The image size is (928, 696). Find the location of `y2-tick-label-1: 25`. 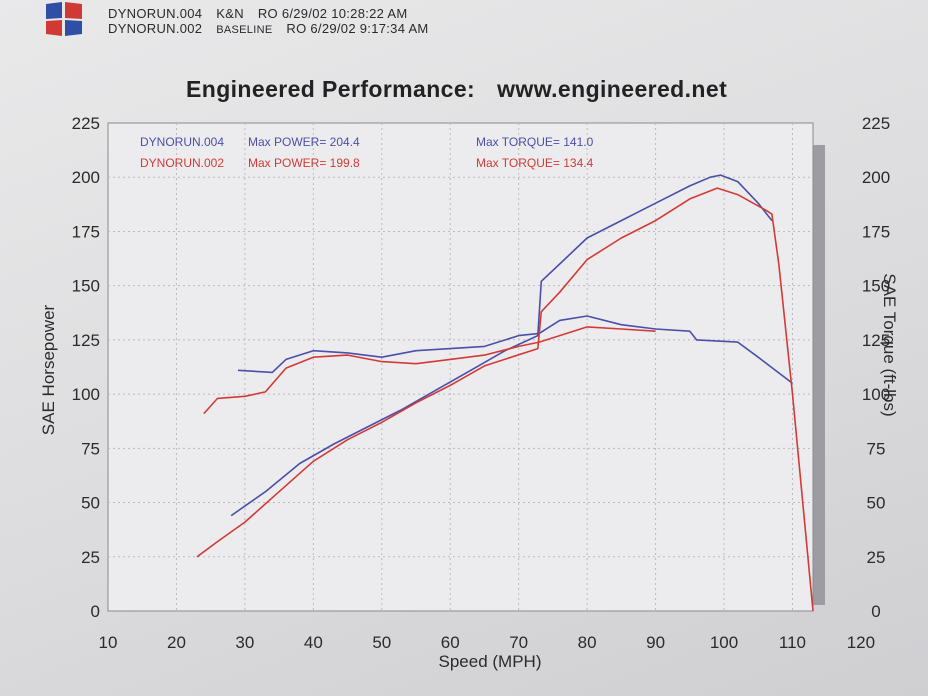

y2-tick-label-1: 25 is located at coordinates (876, 557).